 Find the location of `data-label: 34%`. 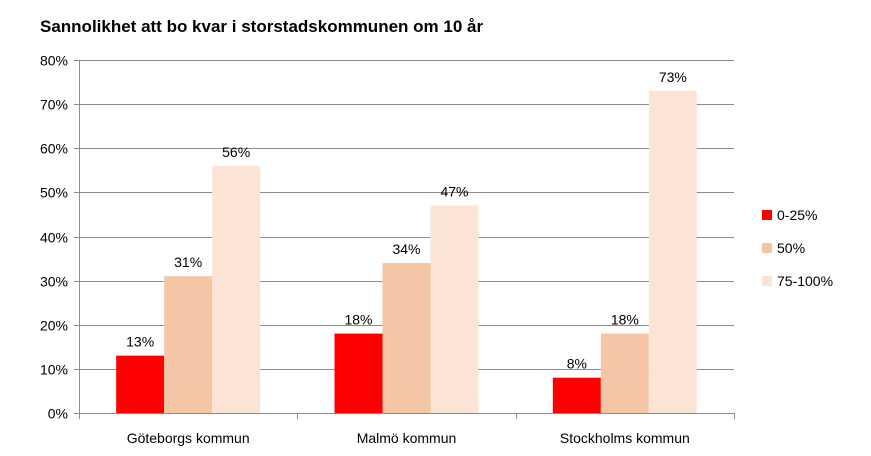

data-label: 34% is located at coordinates (406, 249).